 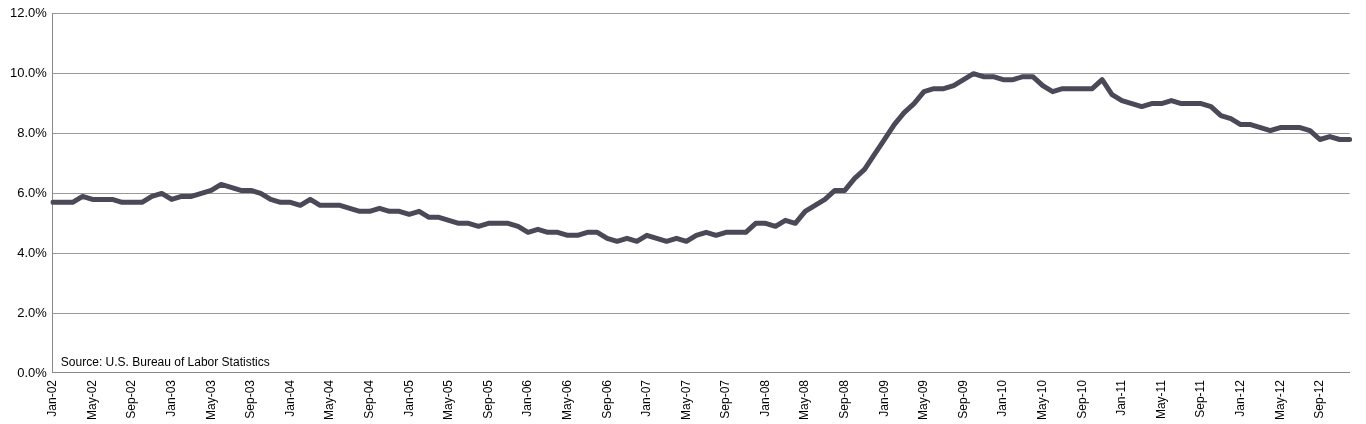 I want to click on y-tick-label: 12.0%, so click(x=28, y=13).